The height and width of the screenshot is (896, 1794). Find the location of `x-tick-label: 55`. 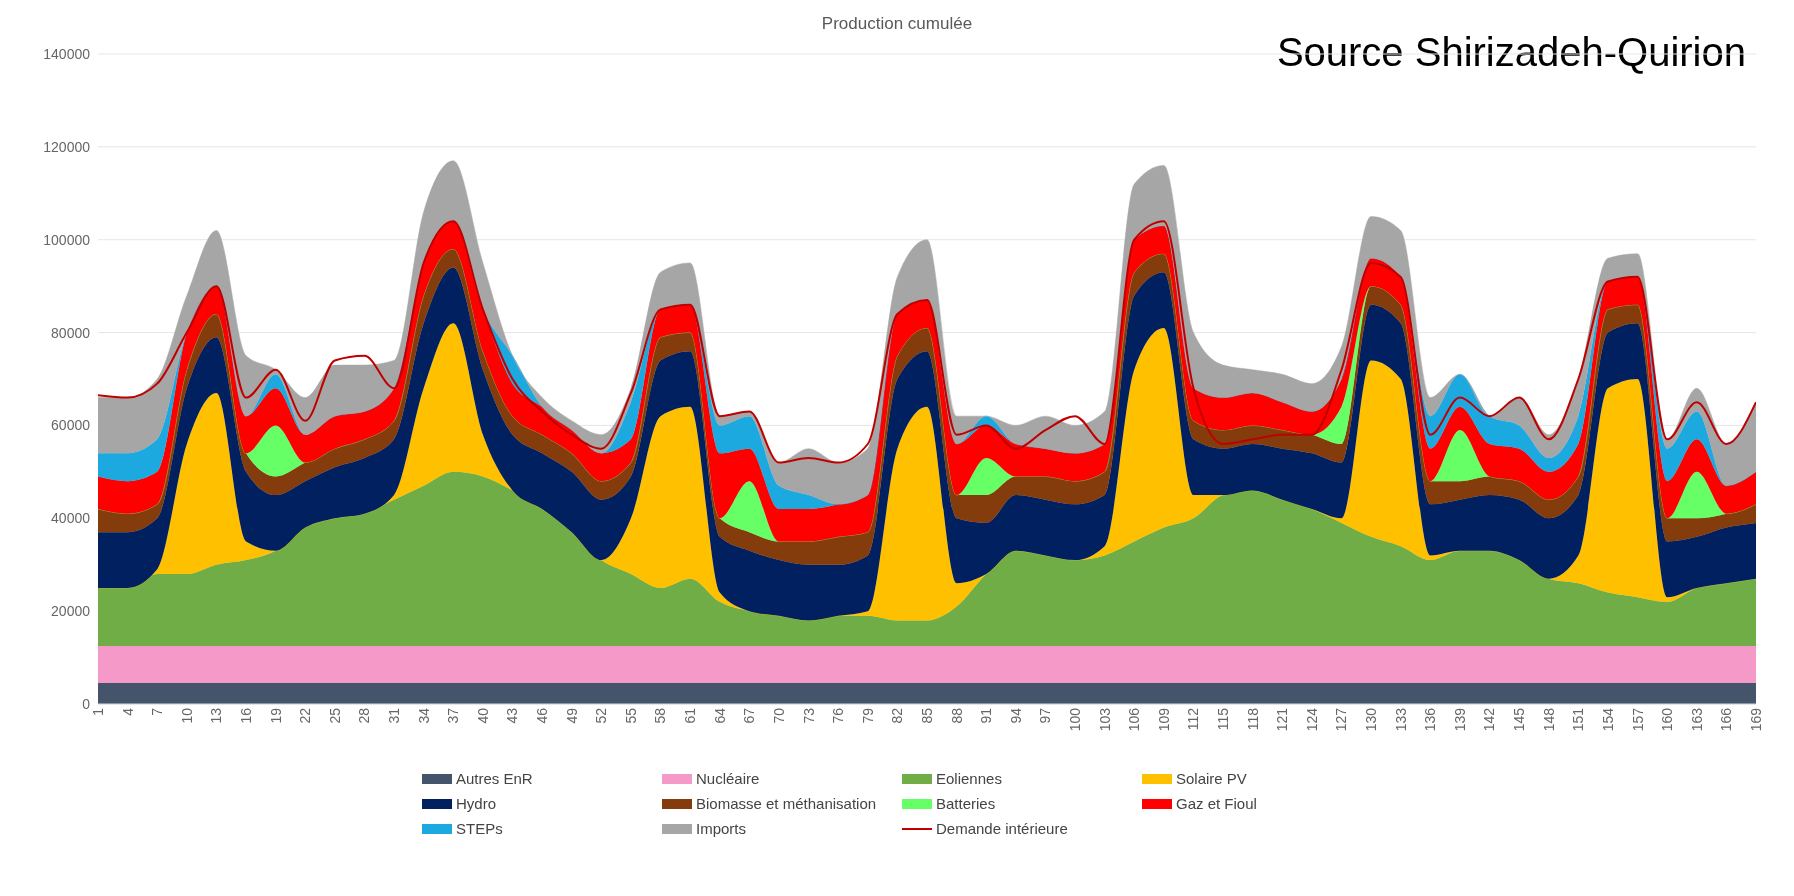

x-tick-label: 55 is located at coordinates (630, 715).